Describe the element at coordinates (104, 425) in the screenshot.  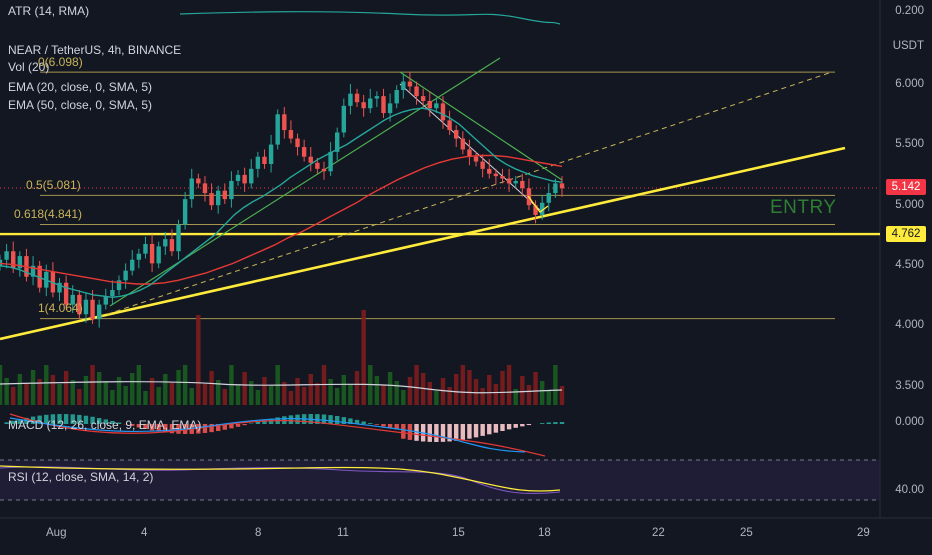
I see `macd-indicator-label: MACD (12, 26, close, 9, EMA, EMA)` at that location.